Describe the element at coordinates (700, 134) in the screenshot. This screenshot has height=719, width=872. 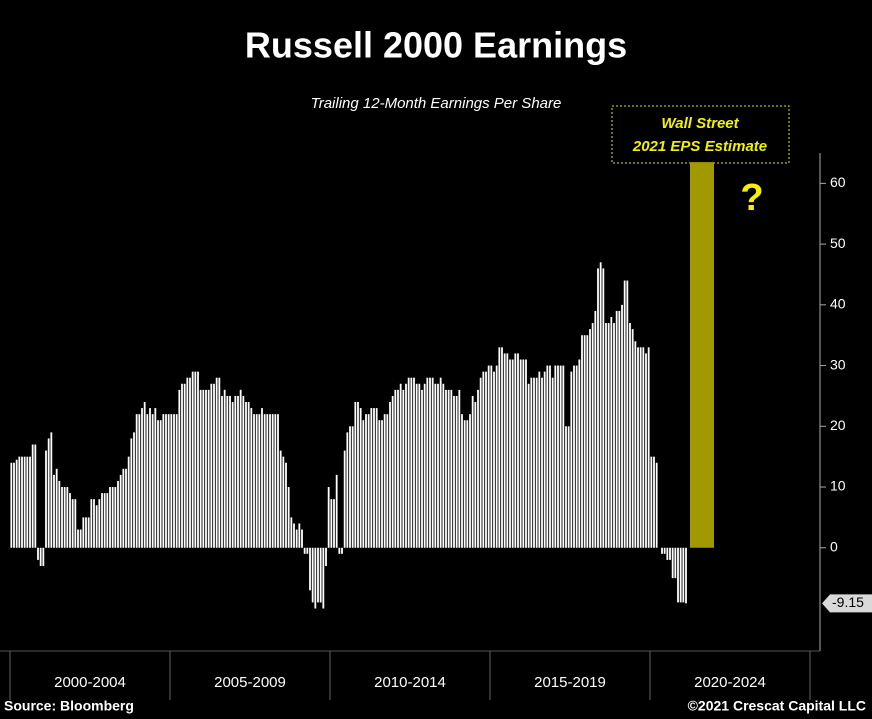
I see `annotation-box` at that location.